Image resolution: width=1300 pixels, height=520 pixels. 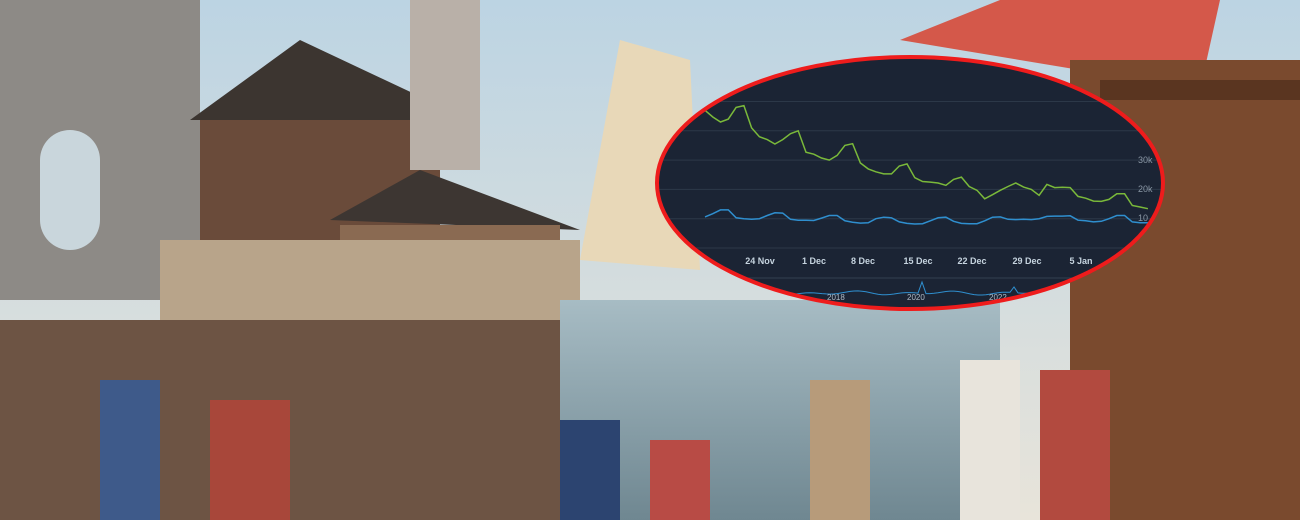 I want to click on series-group, so click(x=926, y=164).